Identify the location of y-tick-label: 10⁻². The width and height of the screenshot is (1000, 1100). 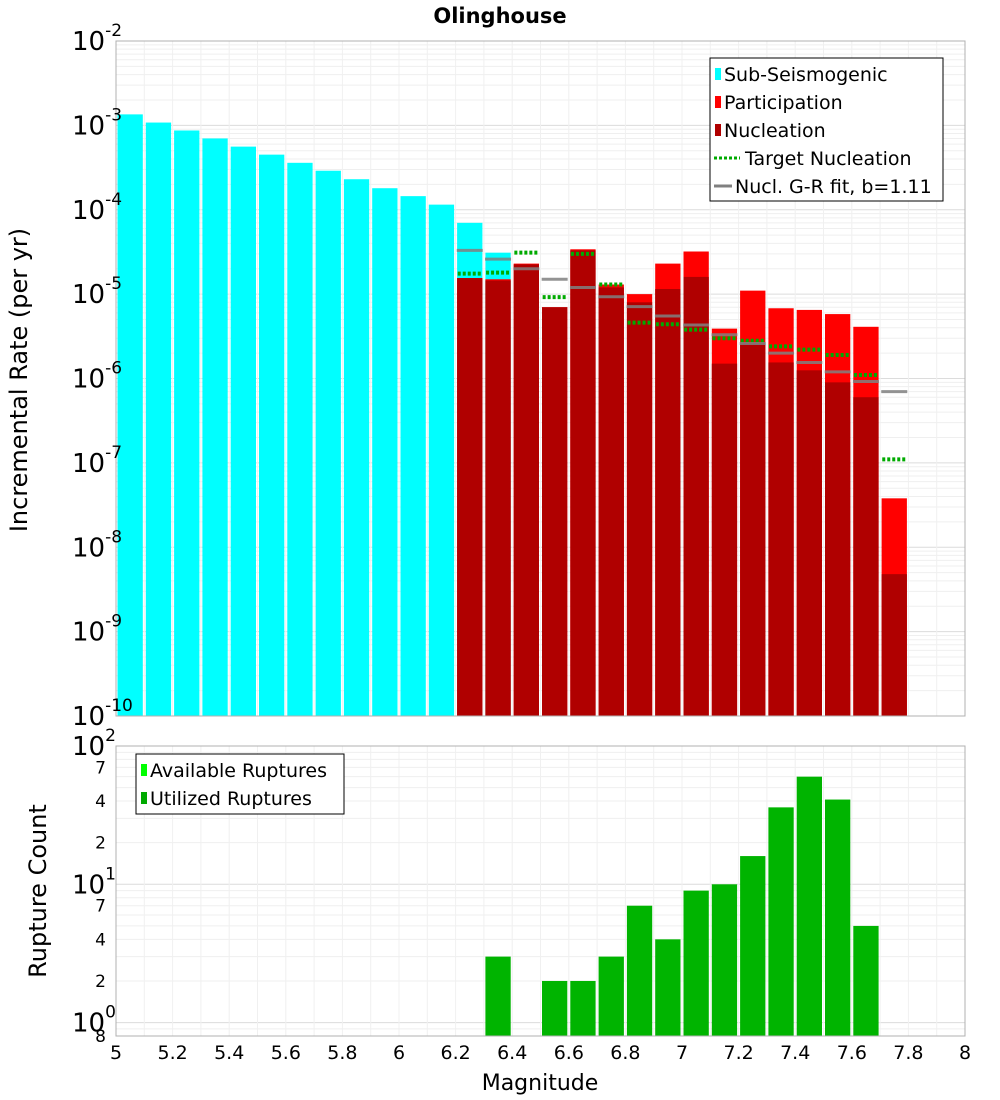
(97, 39).